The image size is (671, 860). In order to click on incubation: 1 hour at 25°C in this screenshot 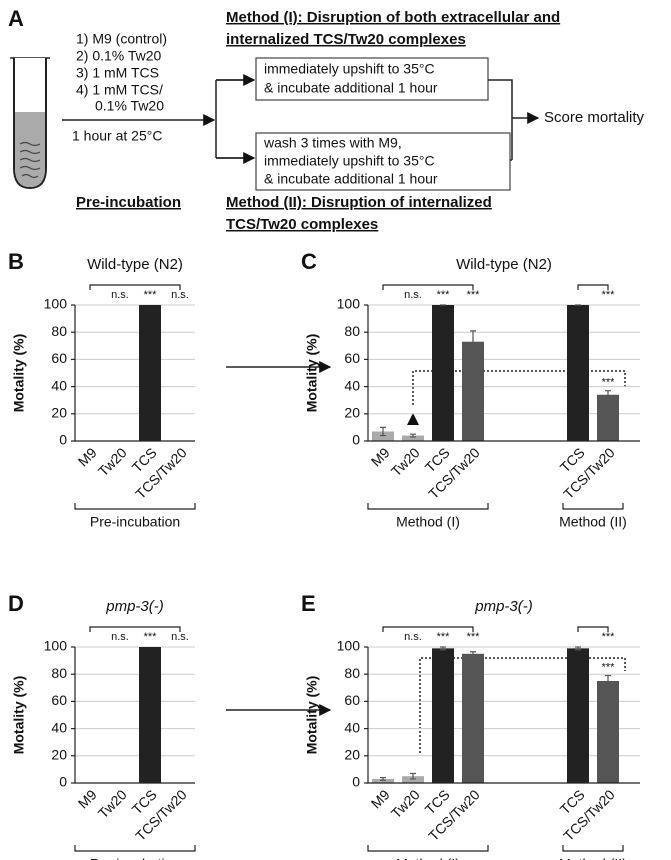, I will do `click(117, 136)`.